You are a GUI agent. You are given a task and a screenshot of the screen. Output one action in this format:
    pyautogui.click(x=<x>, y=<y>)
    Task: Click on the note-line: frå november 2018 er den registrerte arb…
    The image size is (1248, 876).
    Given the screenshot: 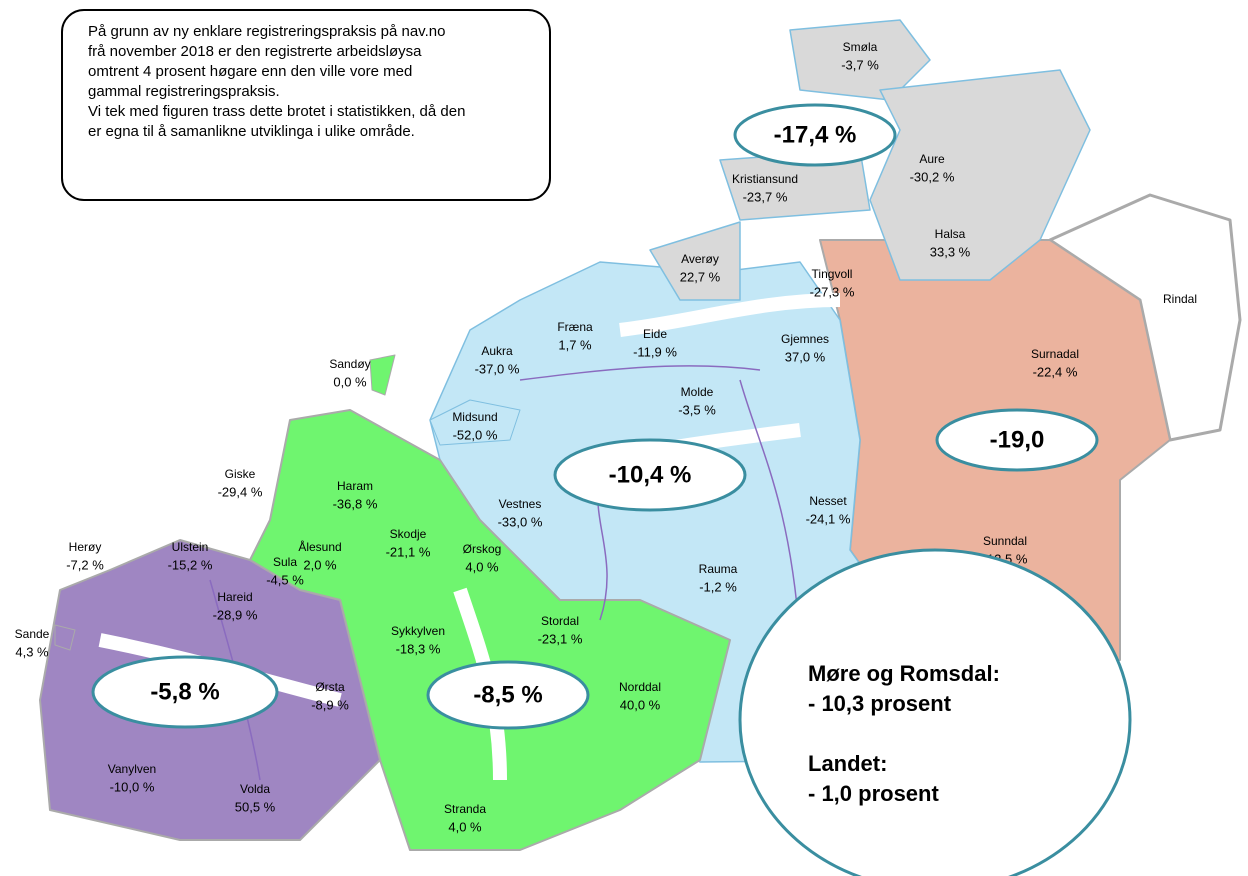 What is the action you would take?
    pyautogui.click(x=255, y=51)
    